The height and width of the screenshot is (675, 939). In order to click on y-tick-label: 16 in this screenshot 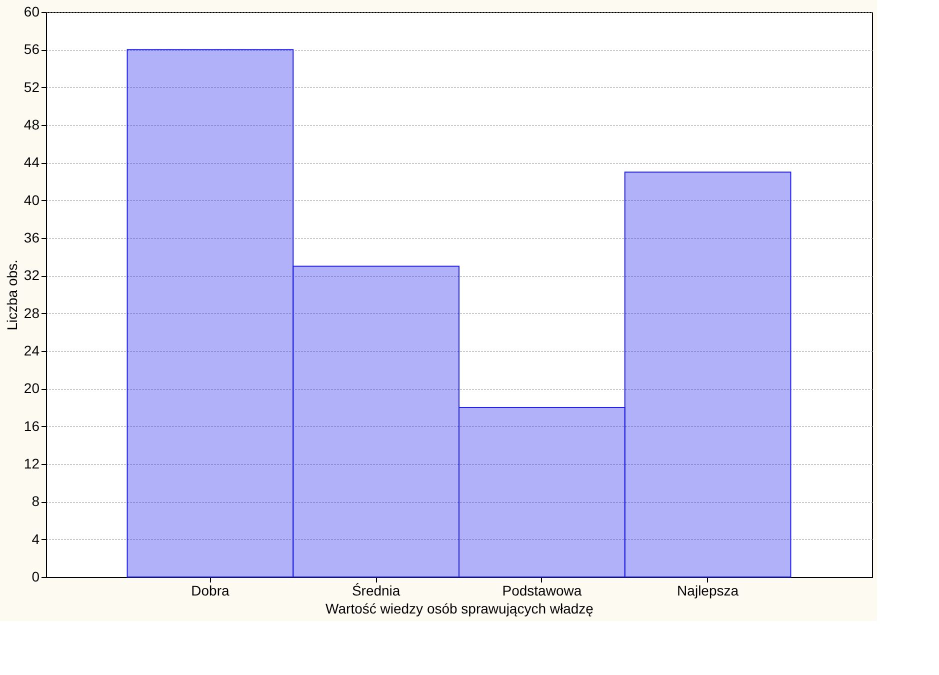, I will do `click(32, 426)`.